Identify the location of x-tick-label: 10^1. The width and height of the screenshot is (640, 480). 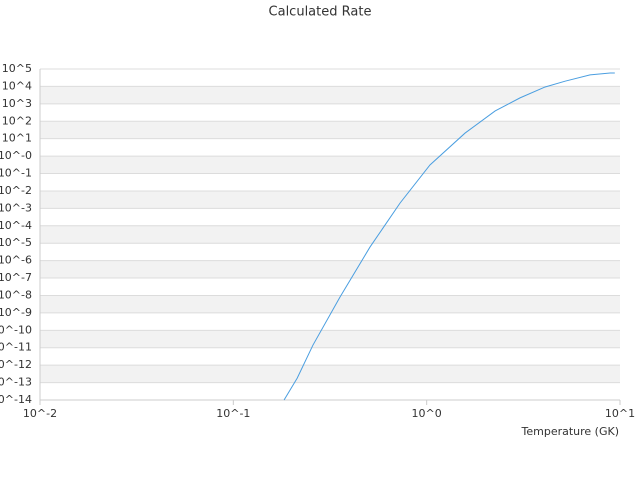
(620, 413).